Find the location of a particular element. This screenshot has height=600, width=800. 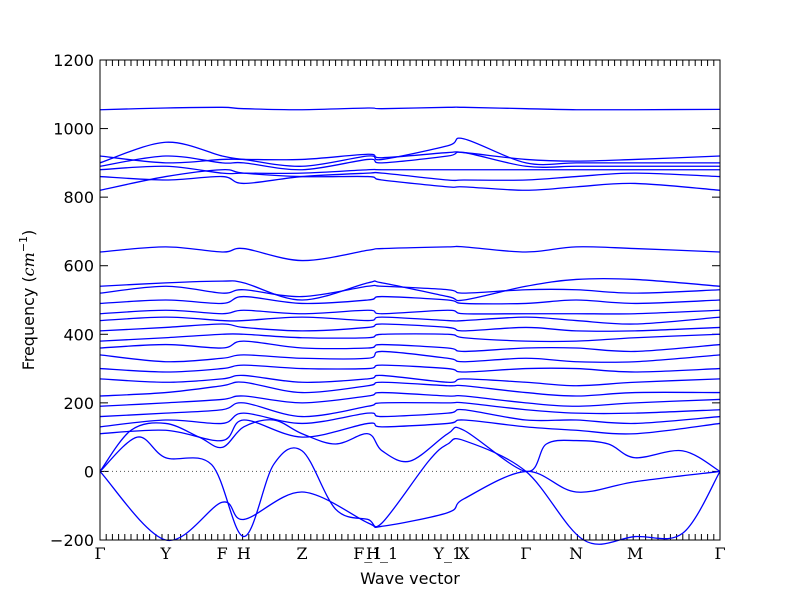

y-axis-title: Frequency (cm−1) is located at coordinates (27, 300).